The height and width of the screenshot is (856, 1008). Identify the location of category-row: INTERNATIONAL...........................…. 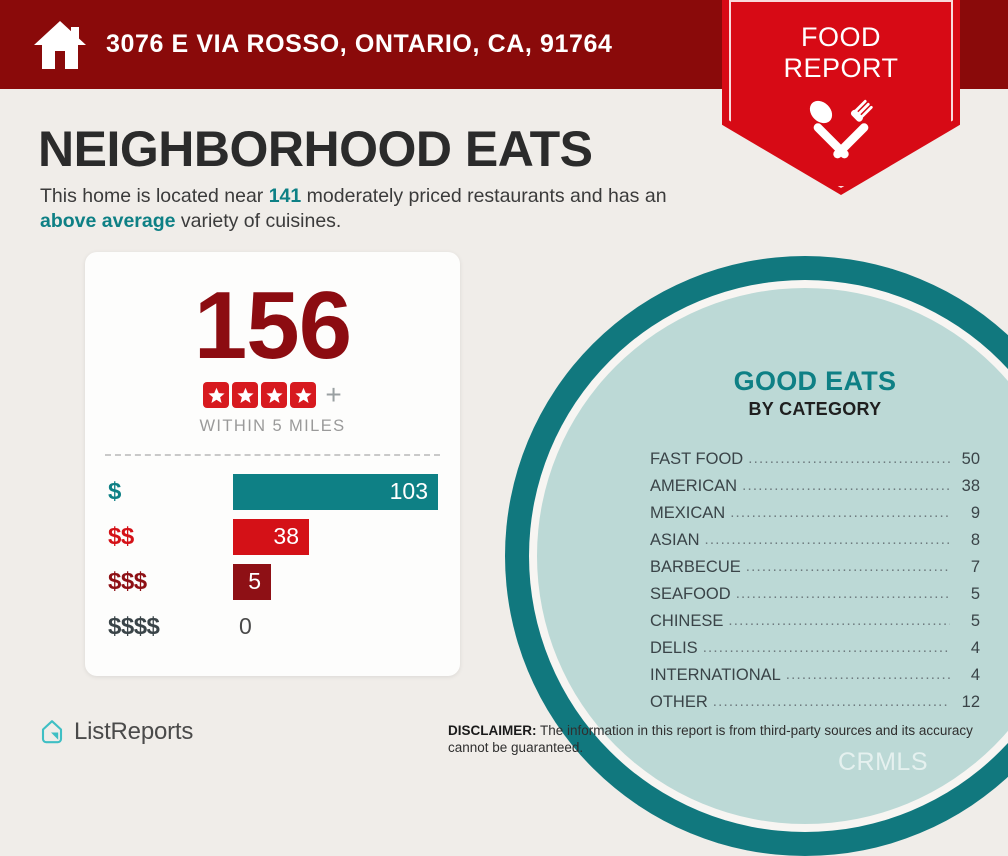
(815, 671).